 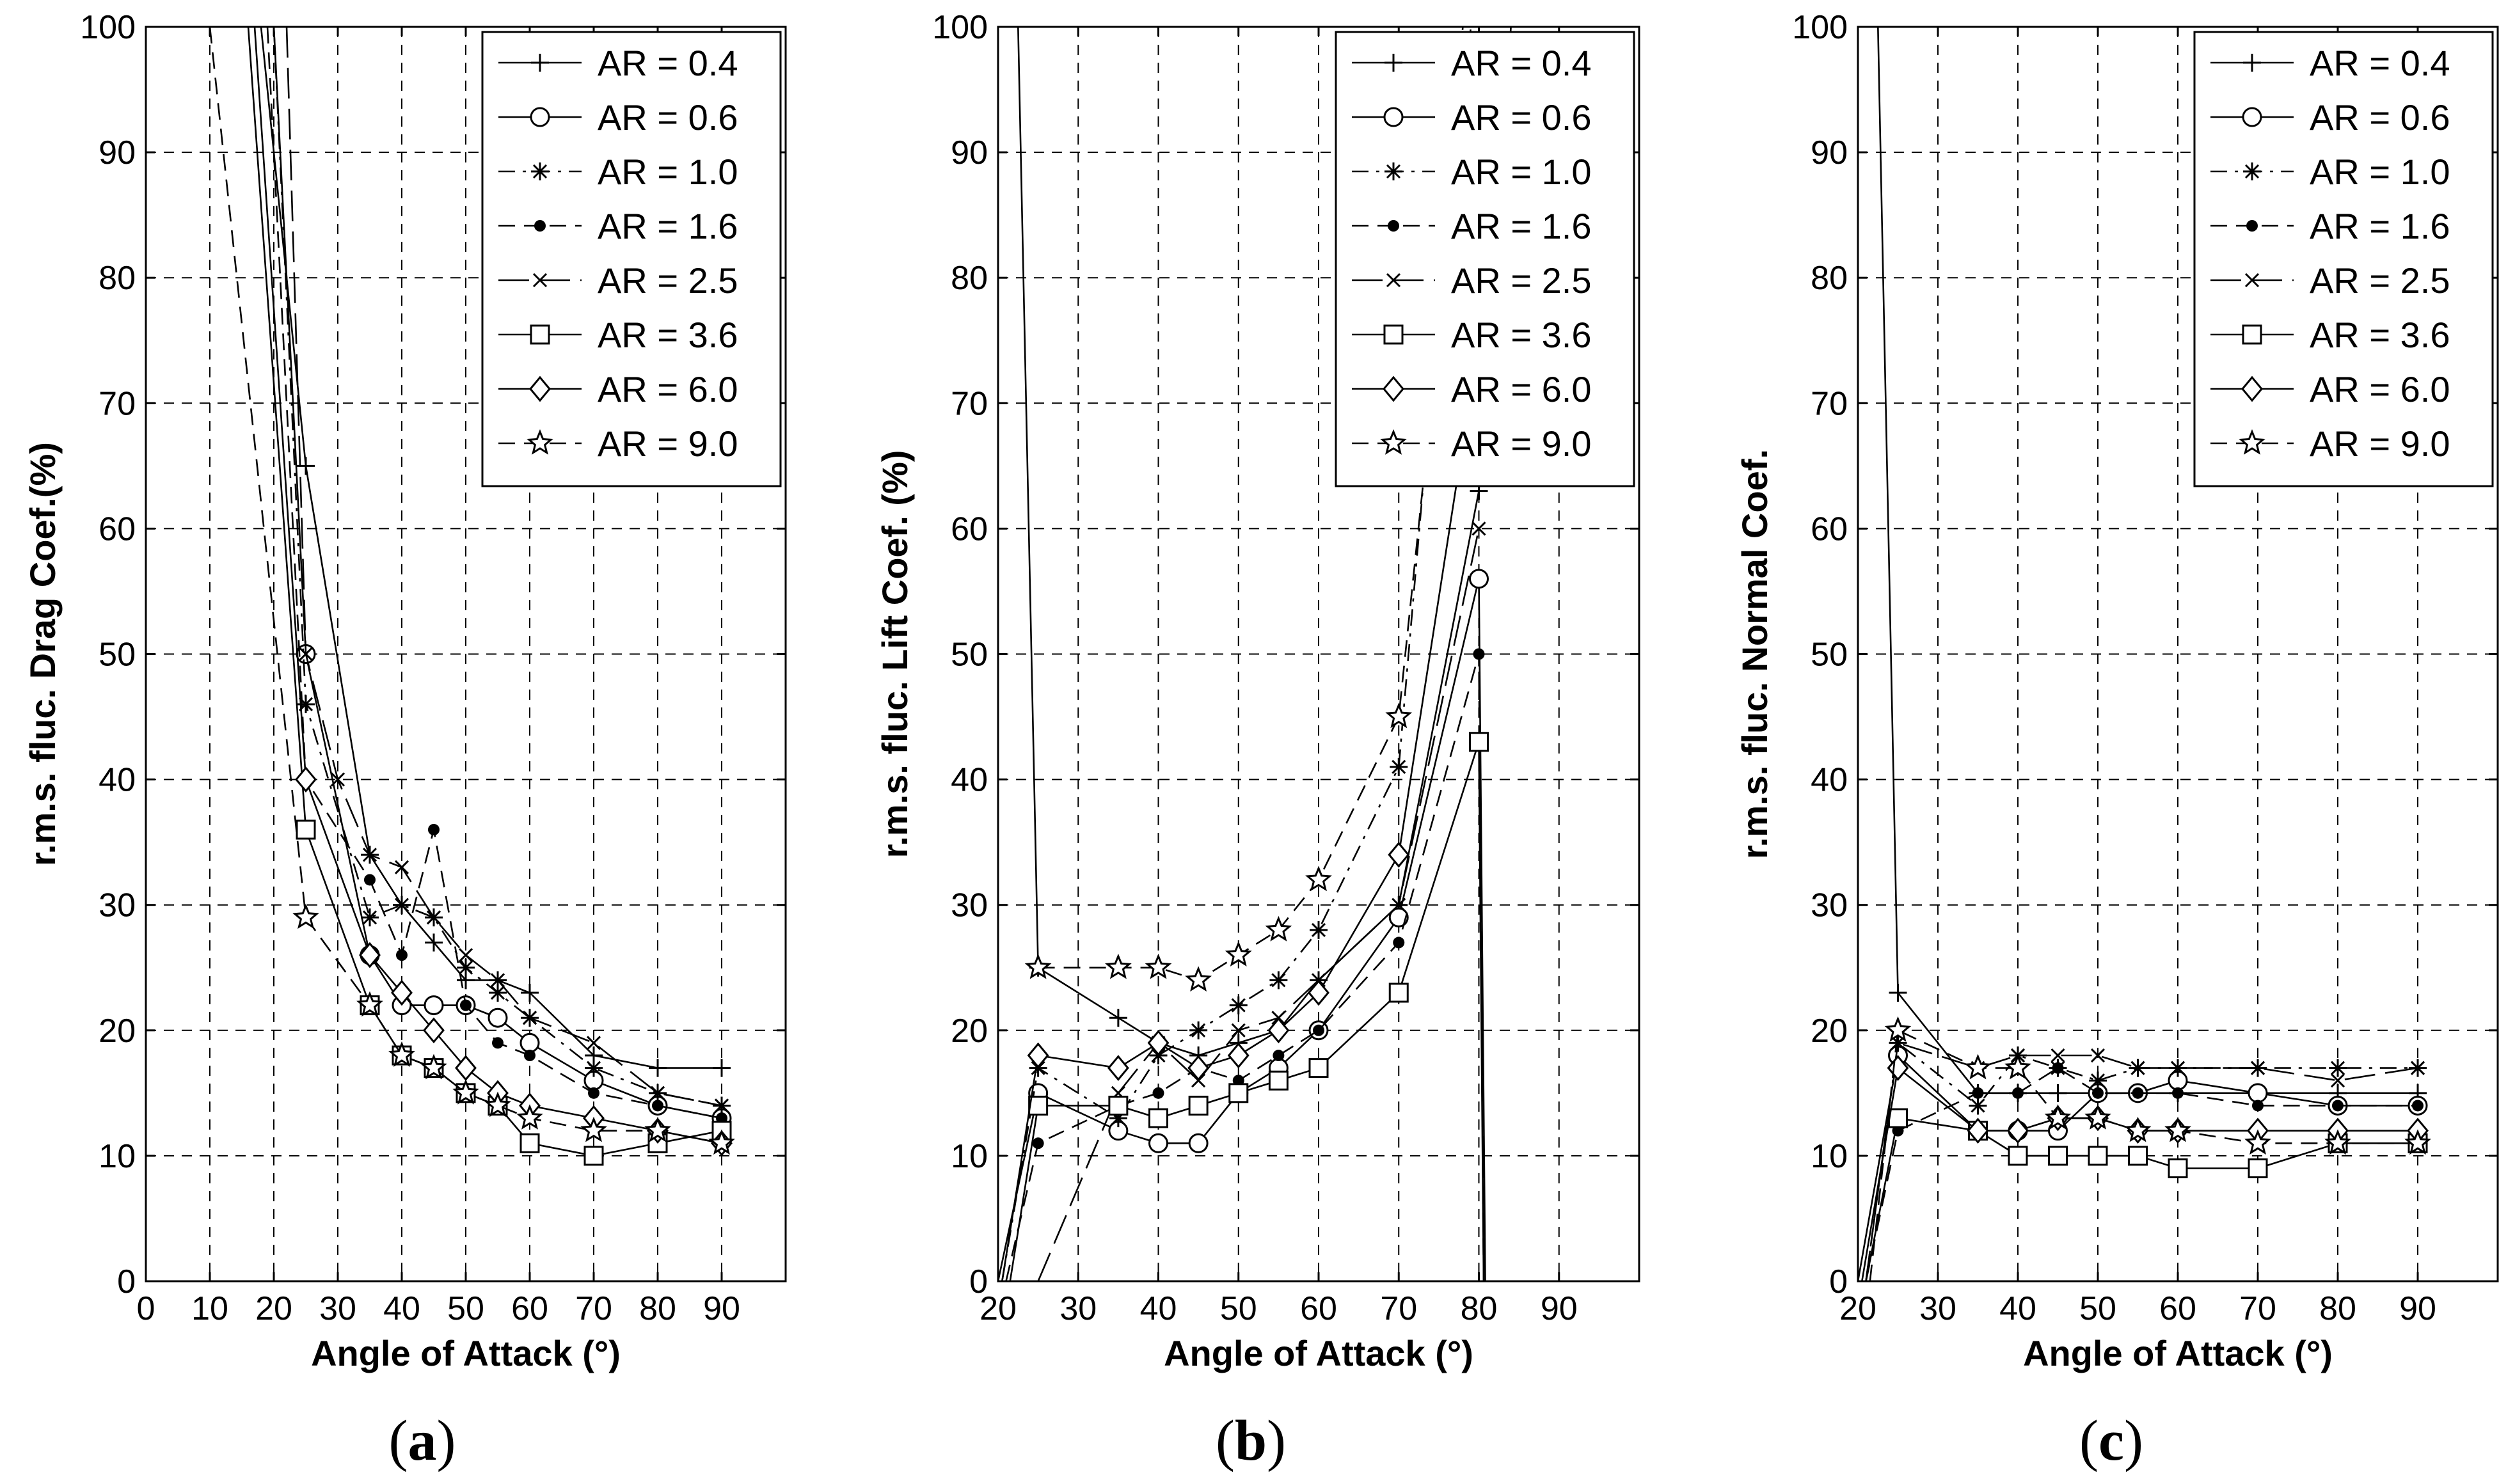 What do you see at coordinates (668, 117) in the screenshot?
I see `legend-label: AR = 0.6` at bounding box center [668, 117].